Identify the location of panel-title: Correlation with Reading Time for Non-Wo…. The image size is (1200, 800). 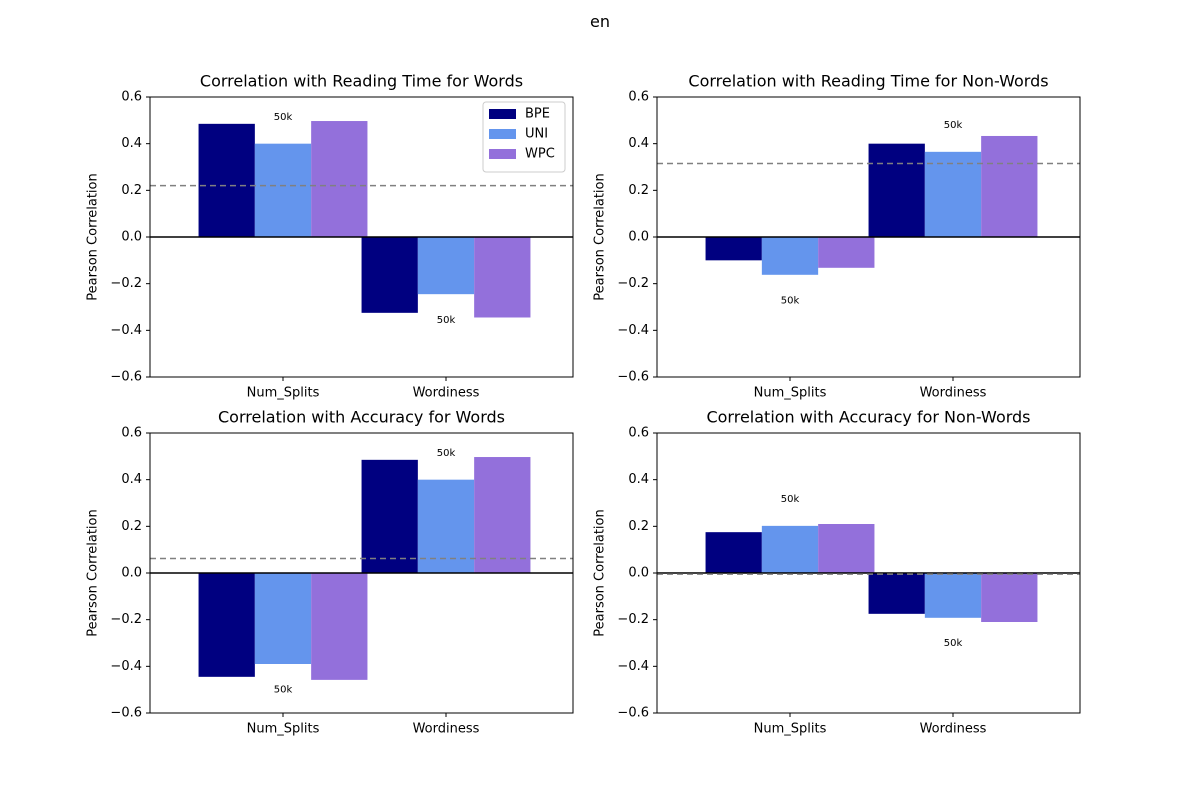
(868, 81).